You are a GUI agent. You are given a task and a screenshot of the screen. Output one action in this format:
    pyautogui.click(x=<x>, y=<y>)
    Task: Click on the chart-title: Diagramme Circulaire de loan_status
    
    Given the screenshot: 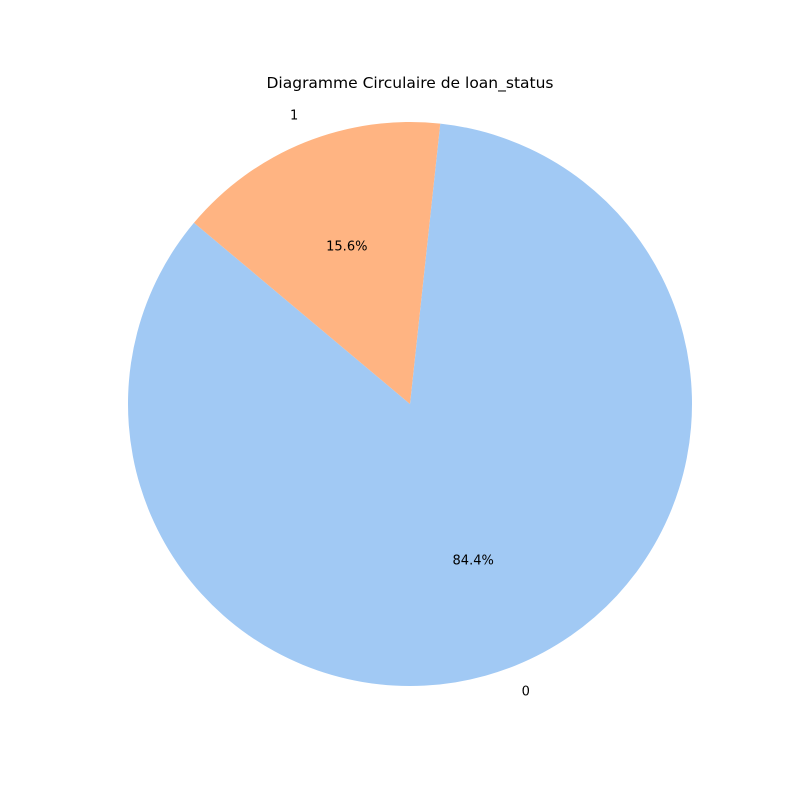 What is the action you would take?
    pyautogui.click(x=409, y=83)
    